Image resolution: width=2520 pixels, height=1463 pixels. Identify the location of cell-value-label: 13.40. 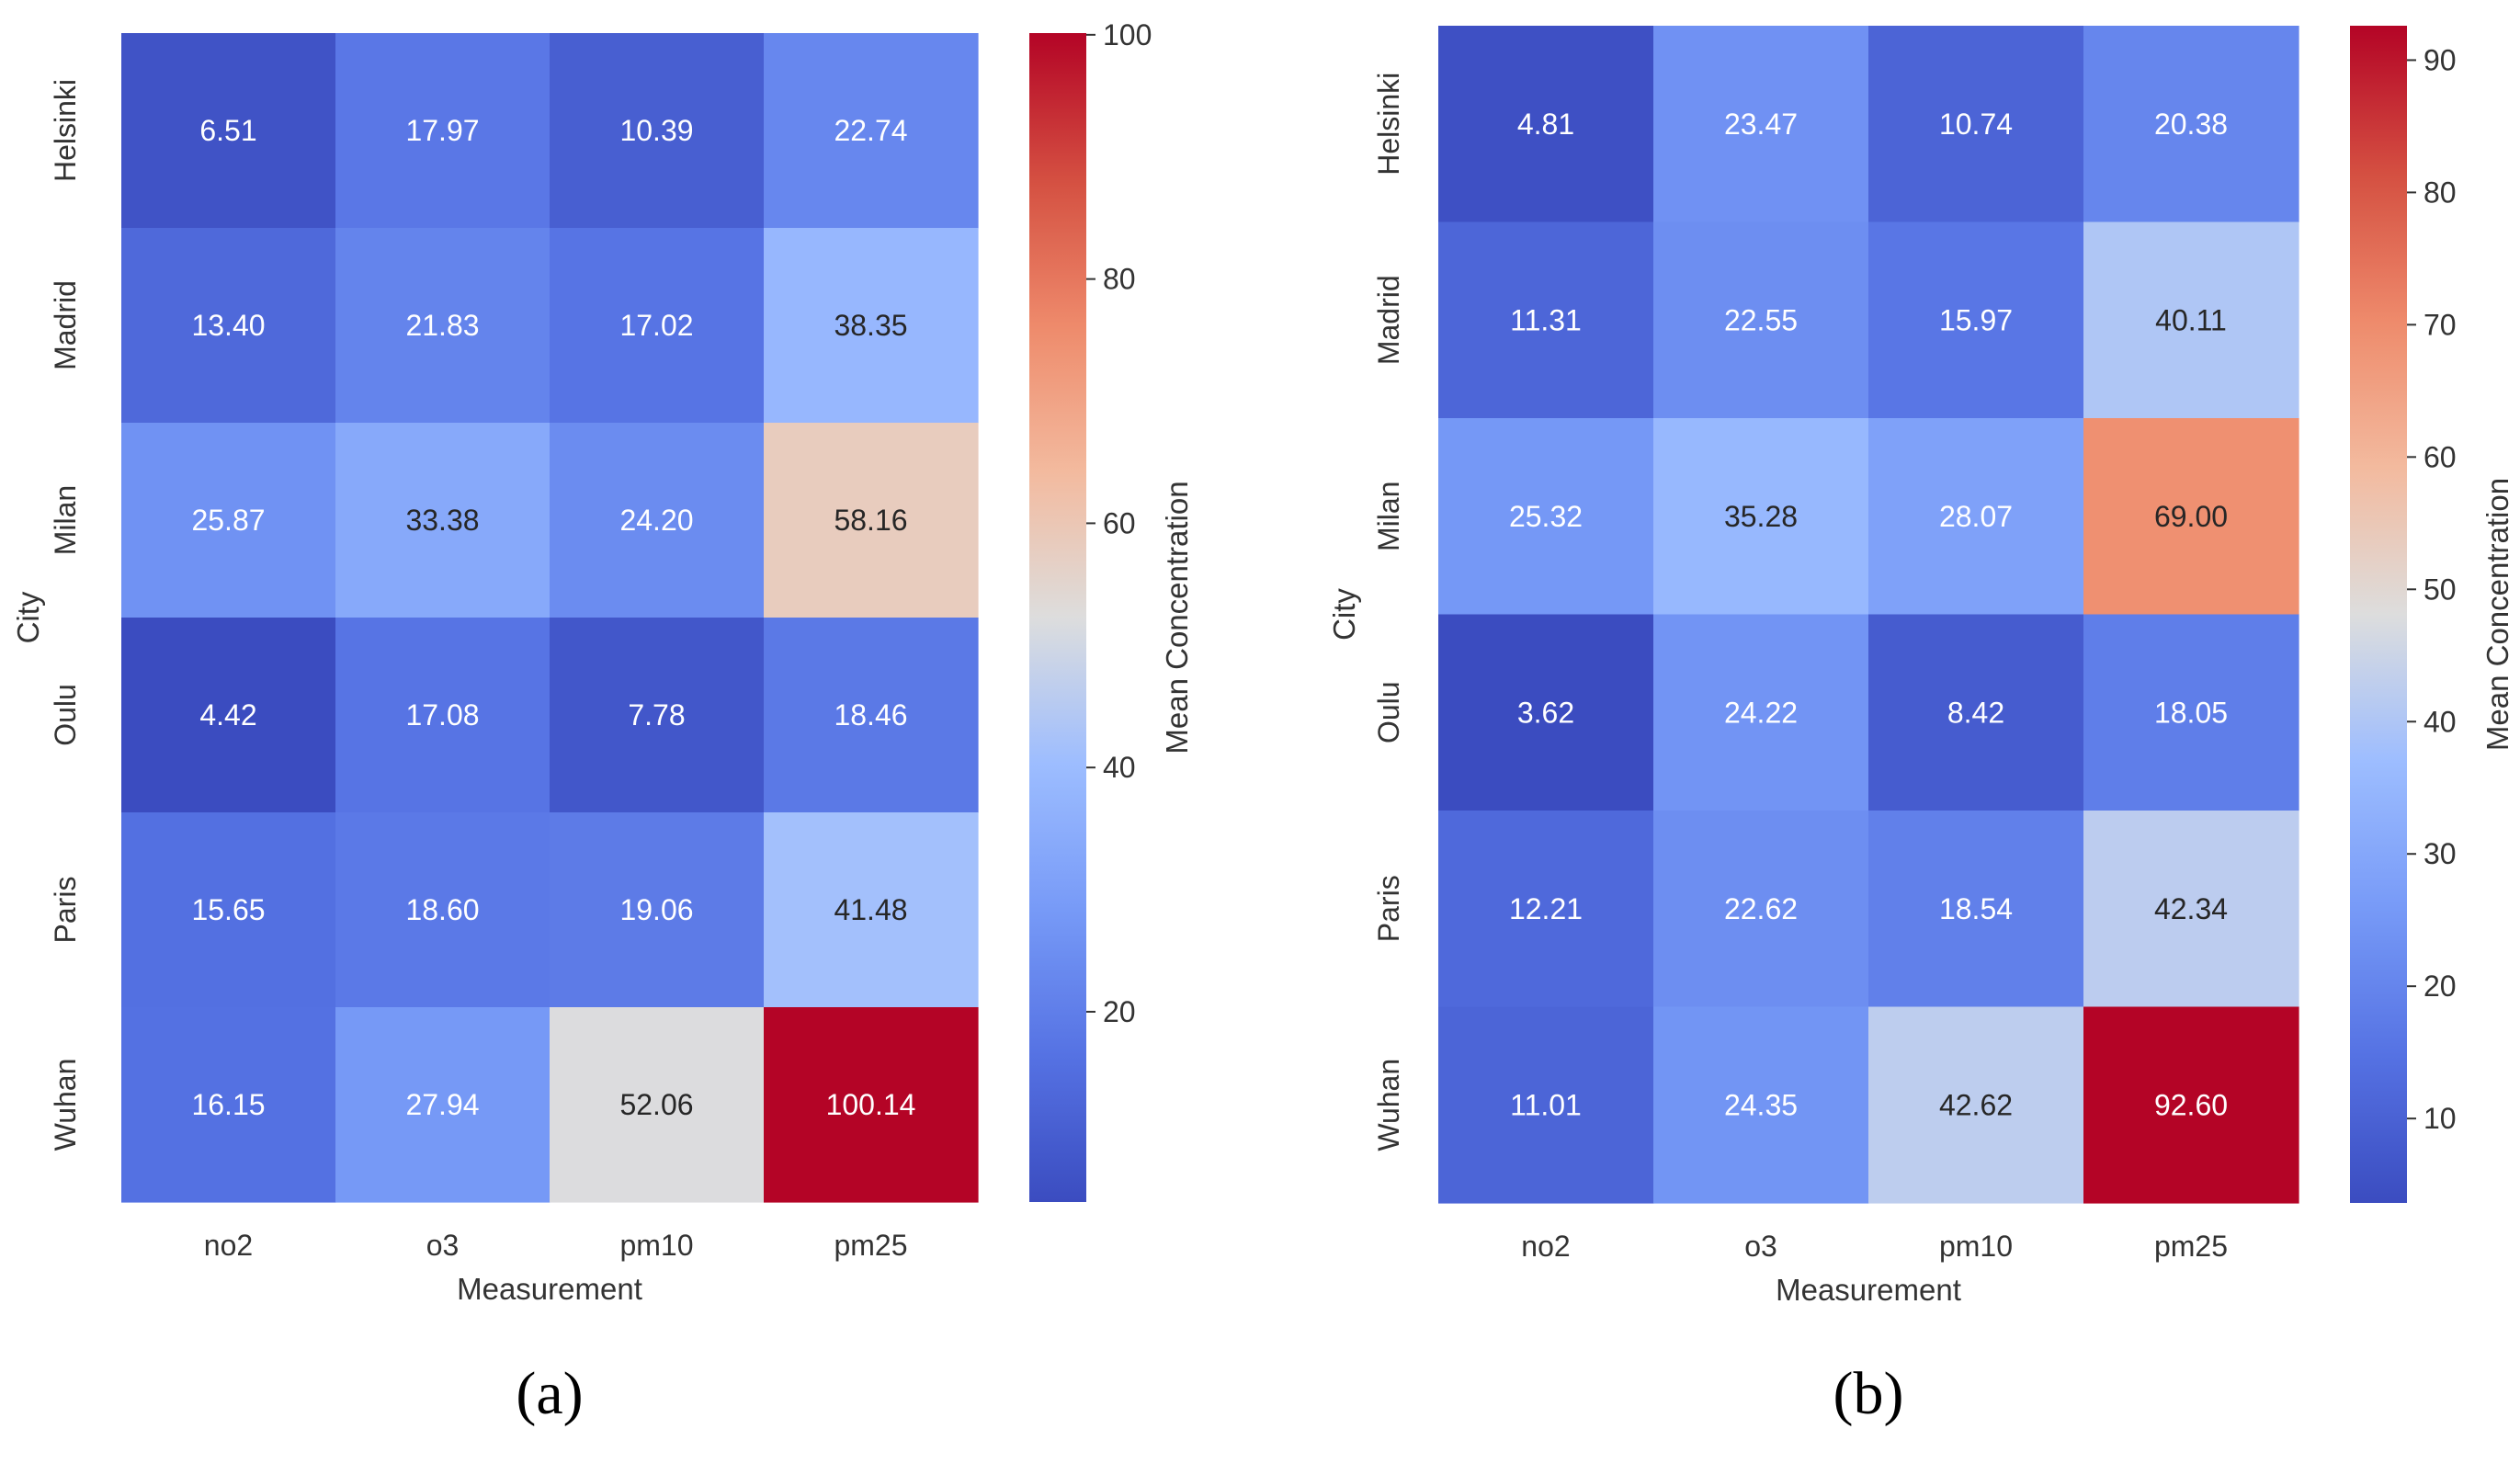
(228, 325).